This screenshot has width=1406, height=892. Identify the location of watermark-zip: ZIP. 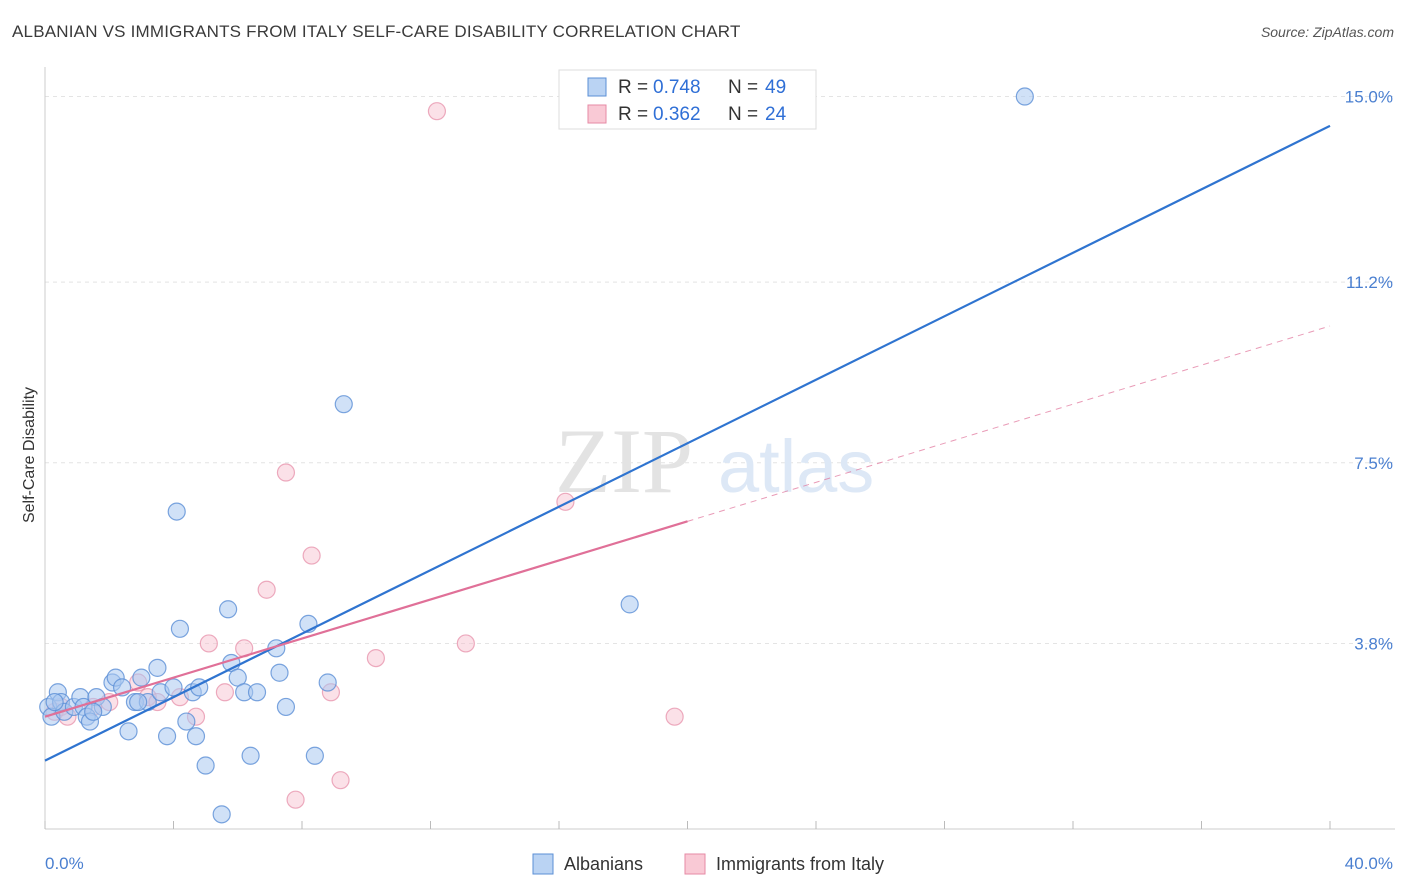
(624, 461).